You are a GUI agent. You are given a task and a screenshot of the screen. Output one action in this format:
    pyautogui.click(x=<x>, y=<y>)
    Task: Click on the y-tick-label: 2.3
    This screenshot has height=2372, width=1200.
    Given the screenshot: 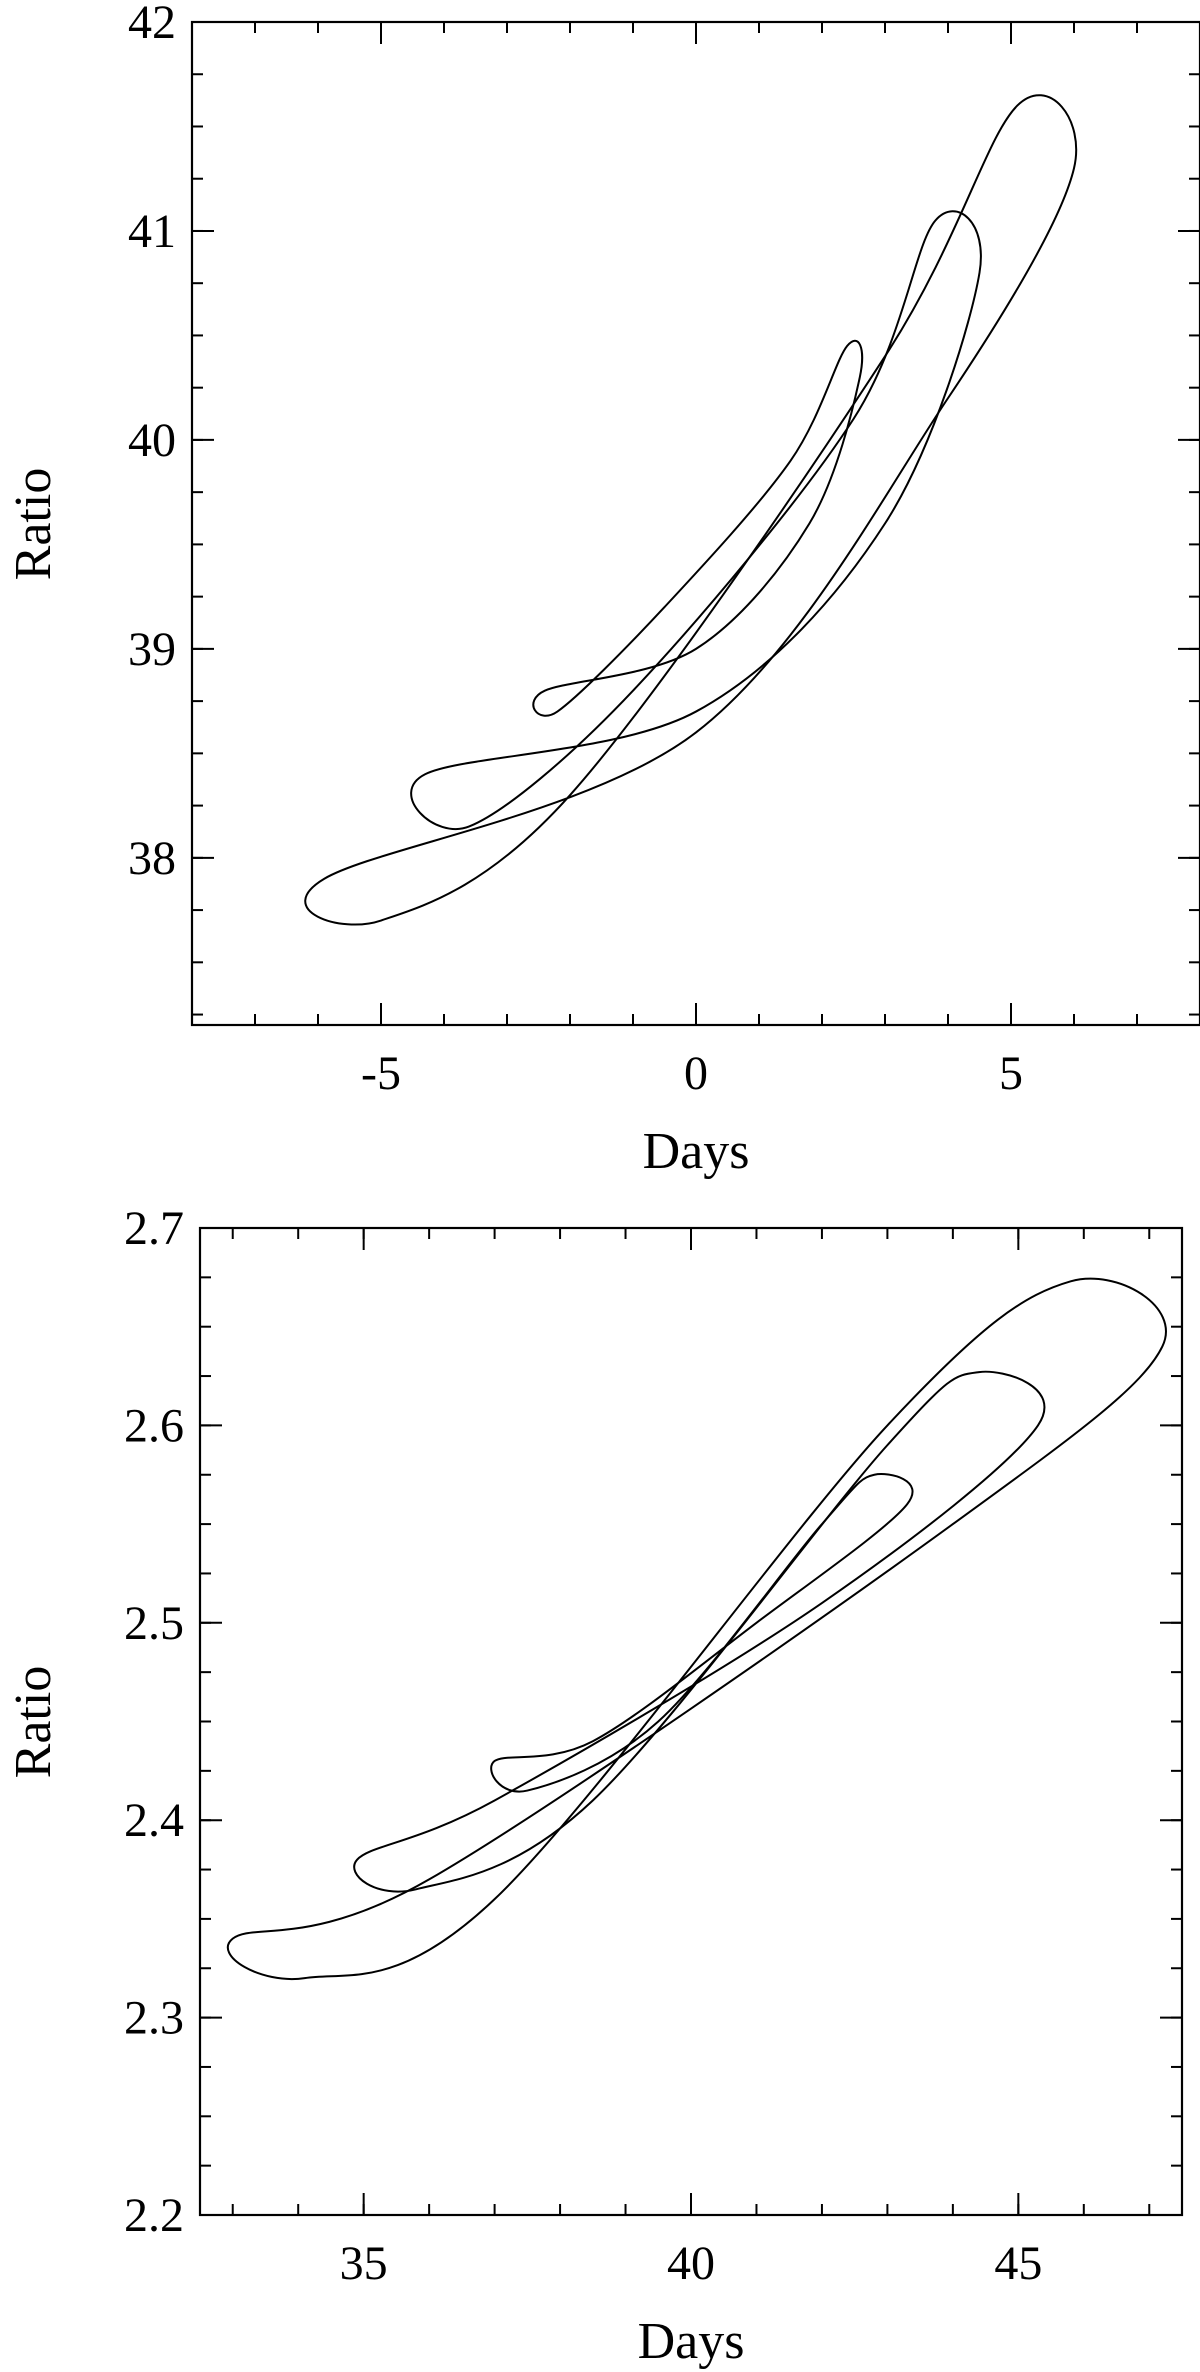 What is the action you would take?
    pyautogui.click(x=154, y=2018)
    